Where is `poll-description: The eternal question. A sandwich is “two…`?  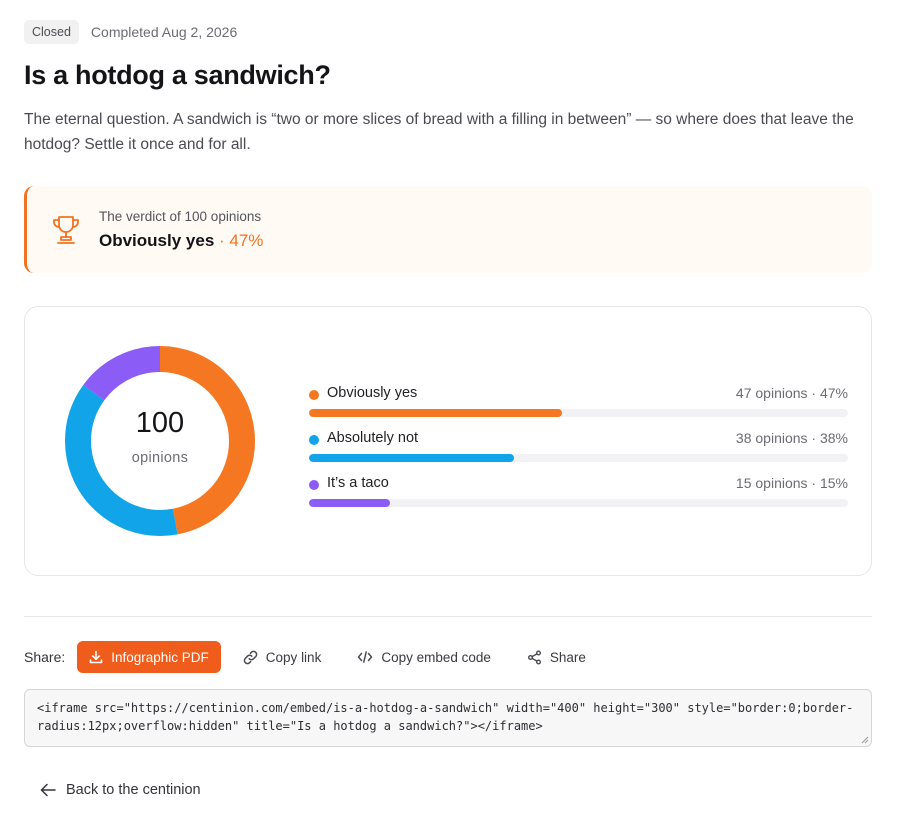 poll-description: The eternal question. A sandwich is “two… is located at coordinates (439, 132).